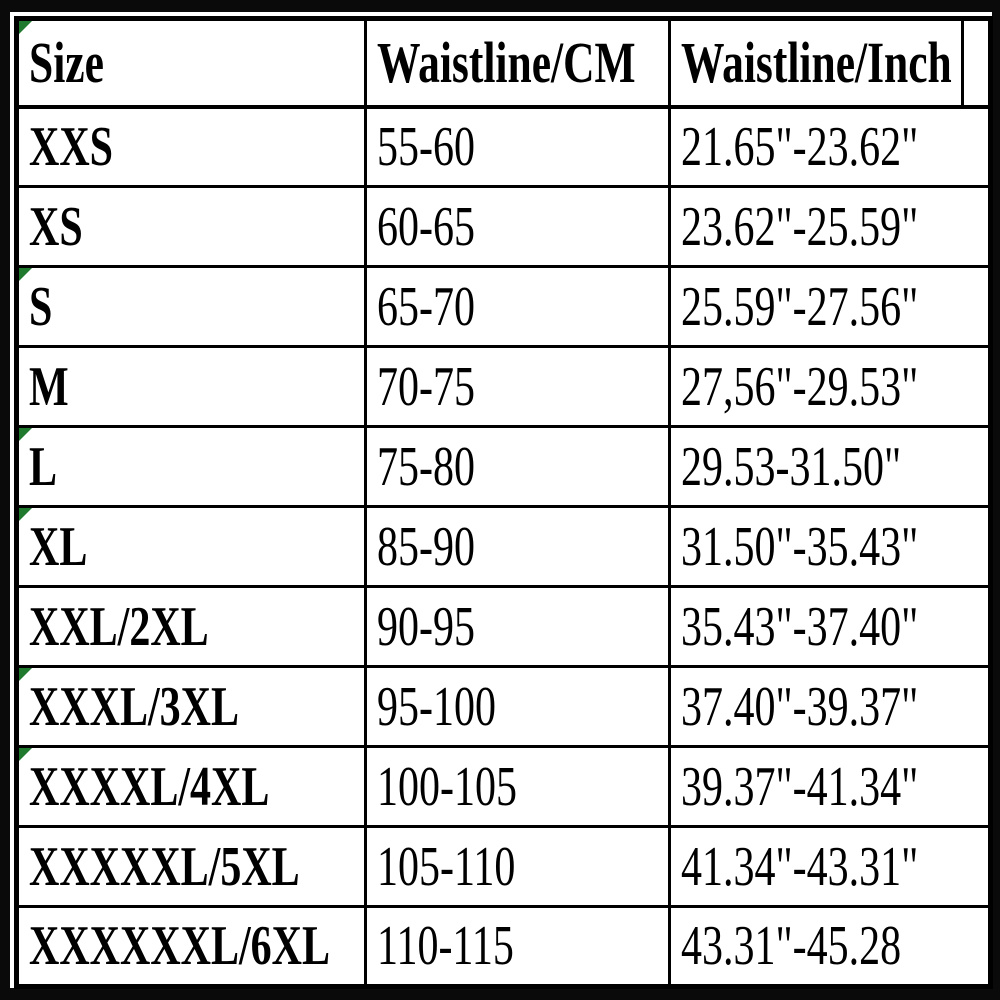 The width and height of the screenshot is (1000, 1000). I want to click on size-cell: XXXXXL/5XL, so click(191, 866).